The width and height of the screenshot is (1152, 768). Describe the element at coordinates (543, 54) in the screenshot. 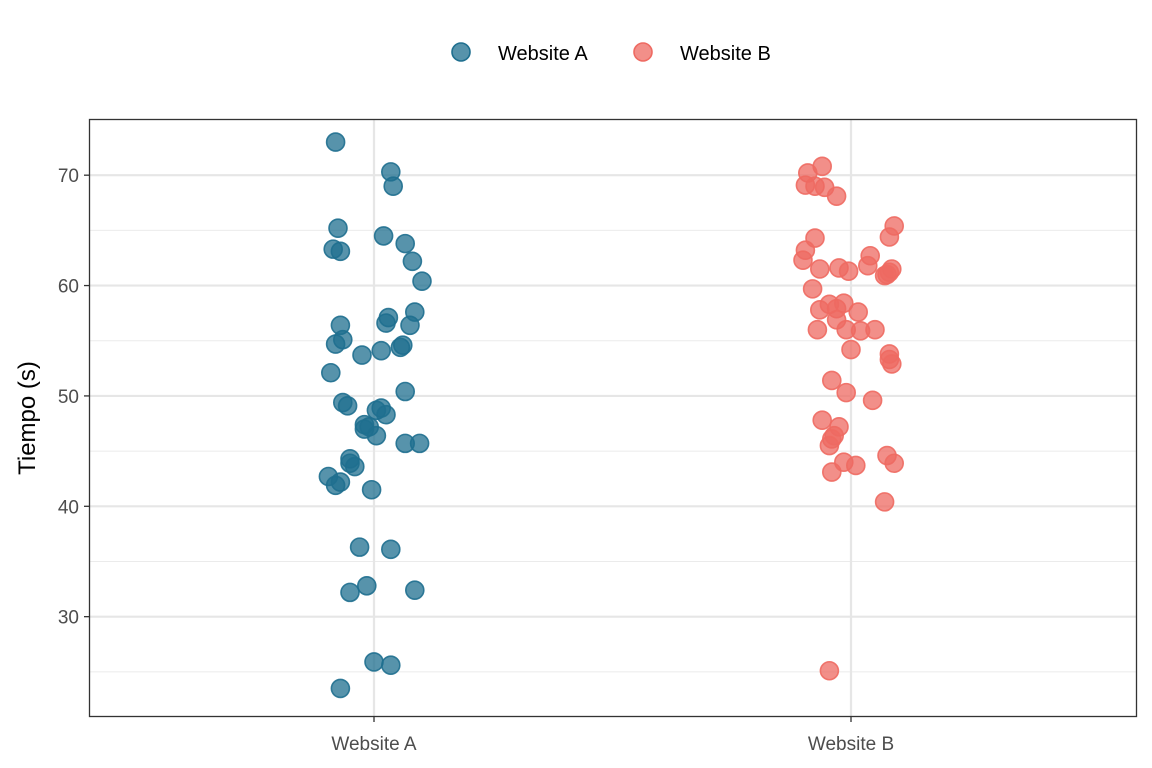

I see `legend-label-website-a: Website A` at that location.